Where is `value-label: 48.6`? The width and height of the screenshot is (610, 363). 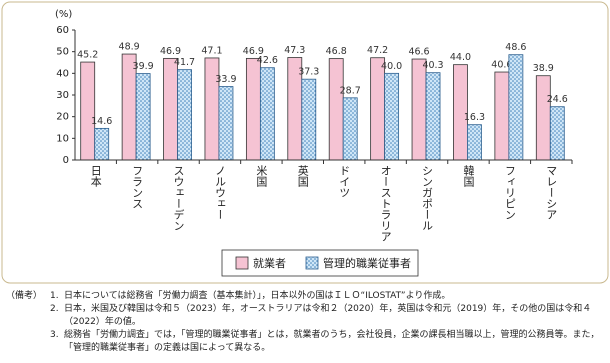 value-label: 48.6 is located at coordinates (515, 47).